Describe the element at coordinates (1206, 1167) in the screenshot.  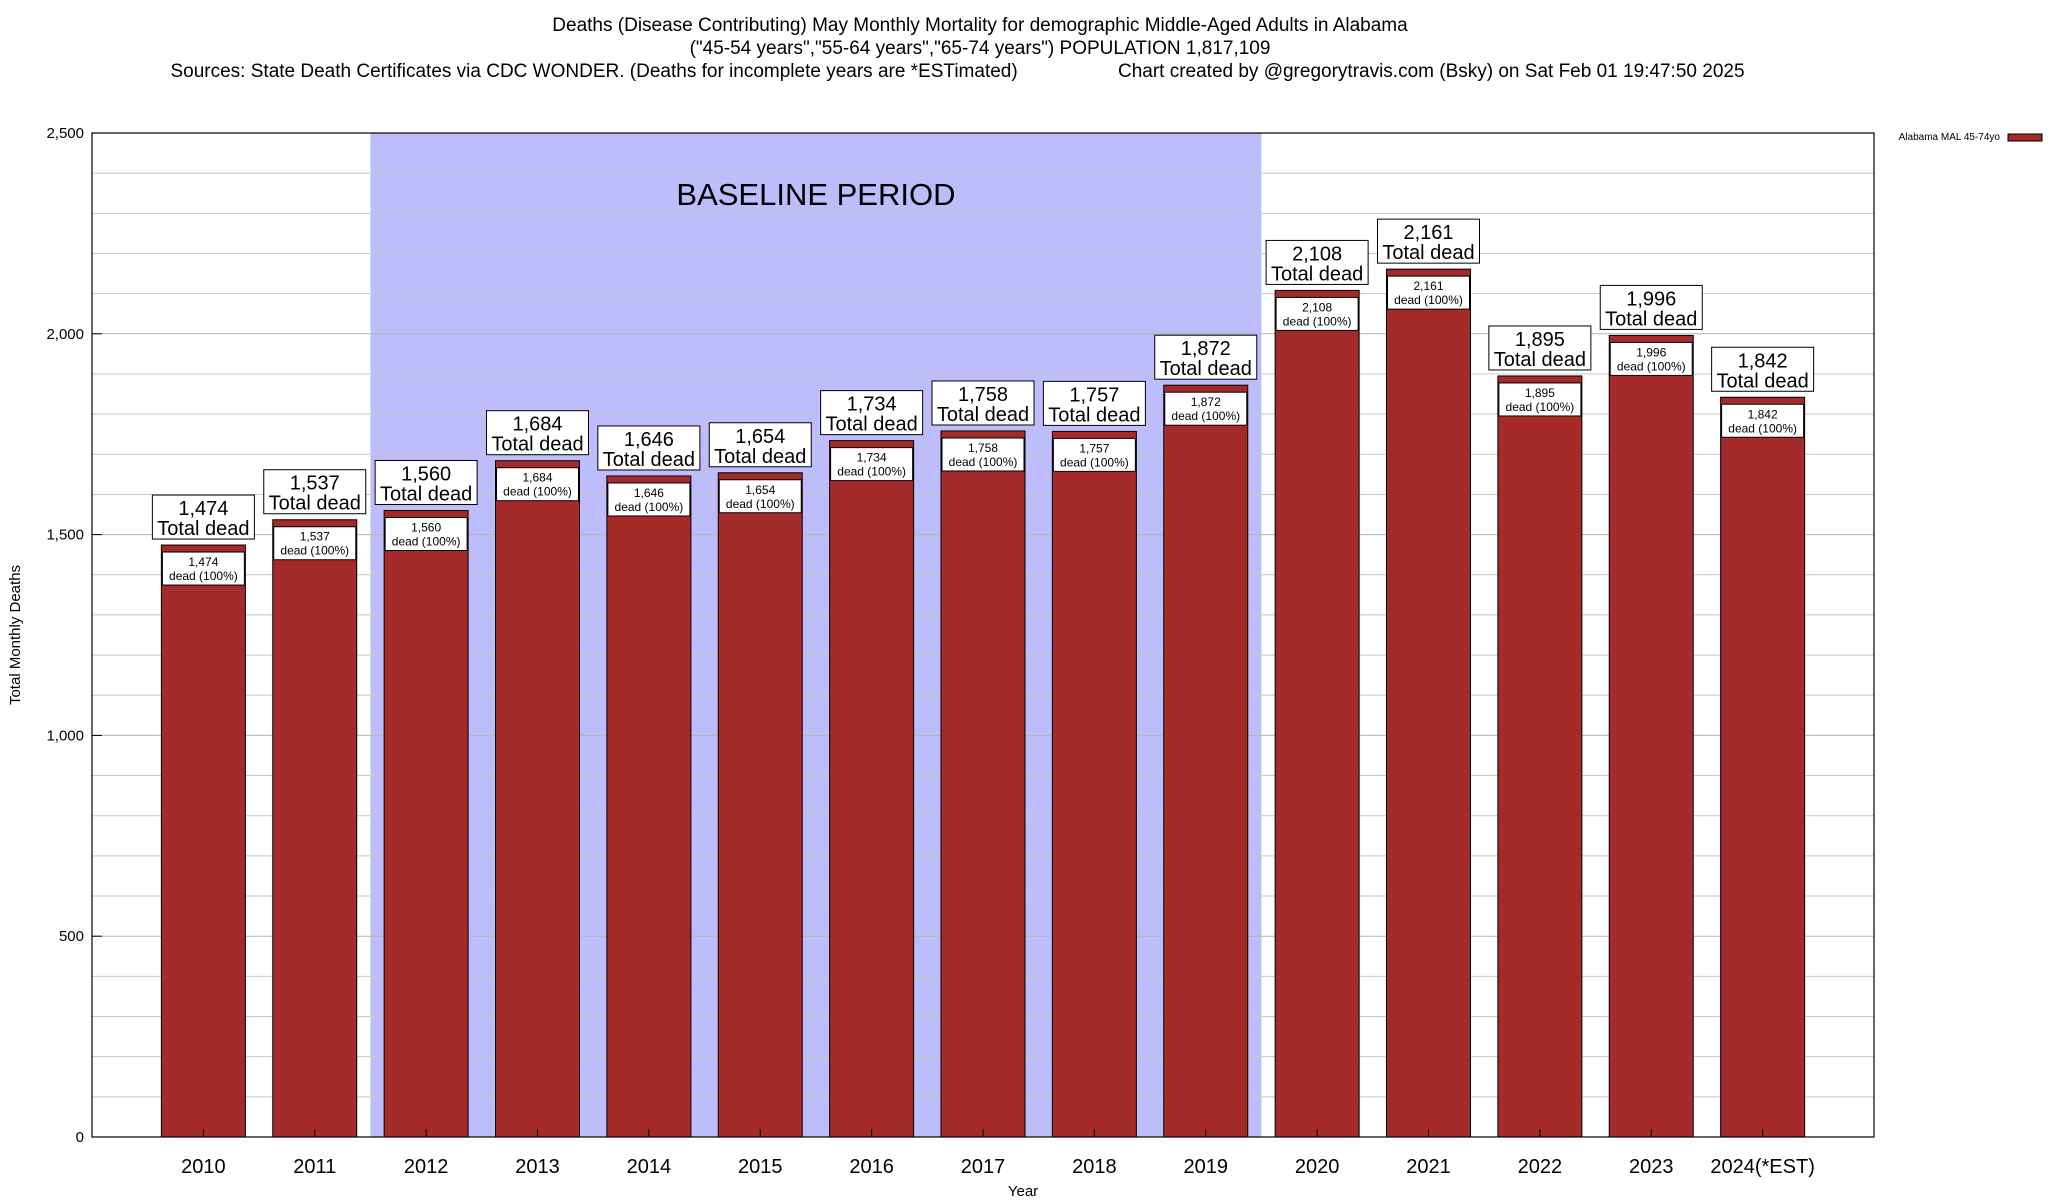
I see `x-tick-label: 2019` at that location.